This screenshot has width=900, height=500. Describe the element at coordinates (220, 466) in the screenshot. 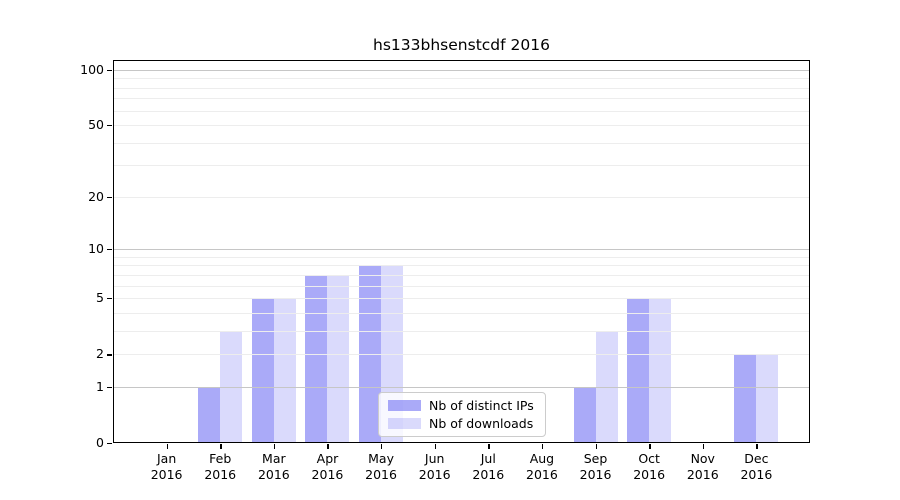

I see `x-tick-label: Feb 2016` at that location.